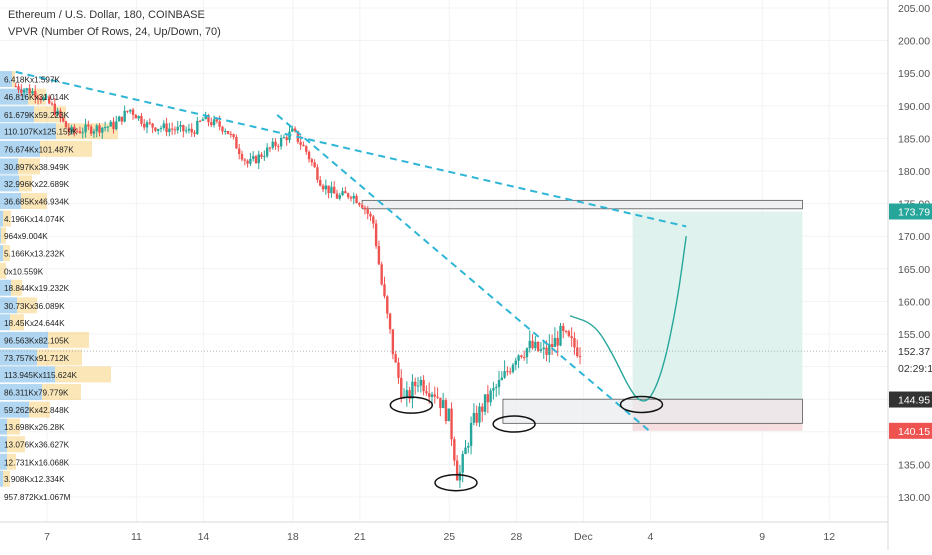 The image size is (932, 555). I want to click on price-badge-label: 140.15, so click(914, 432).